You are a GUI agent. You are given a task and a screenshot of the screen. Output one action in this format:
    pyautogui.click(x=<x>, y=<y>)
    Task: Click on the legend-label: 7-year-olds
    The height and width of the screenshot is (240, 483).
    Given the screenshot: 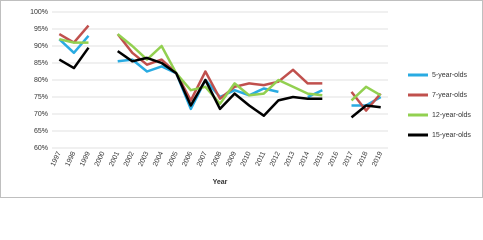 What is the action you would take?
    pyautogui.click(x=450, y=95)
    